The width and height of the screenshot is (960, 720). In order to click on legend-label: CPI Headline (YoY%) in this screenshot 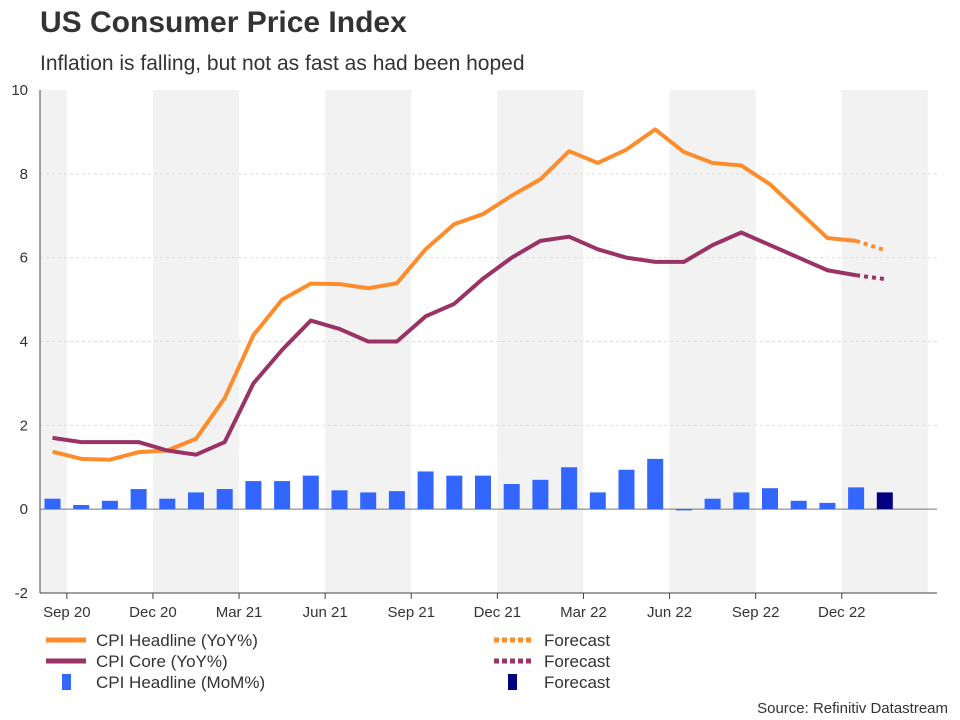, I will do `click(177, 640)`.